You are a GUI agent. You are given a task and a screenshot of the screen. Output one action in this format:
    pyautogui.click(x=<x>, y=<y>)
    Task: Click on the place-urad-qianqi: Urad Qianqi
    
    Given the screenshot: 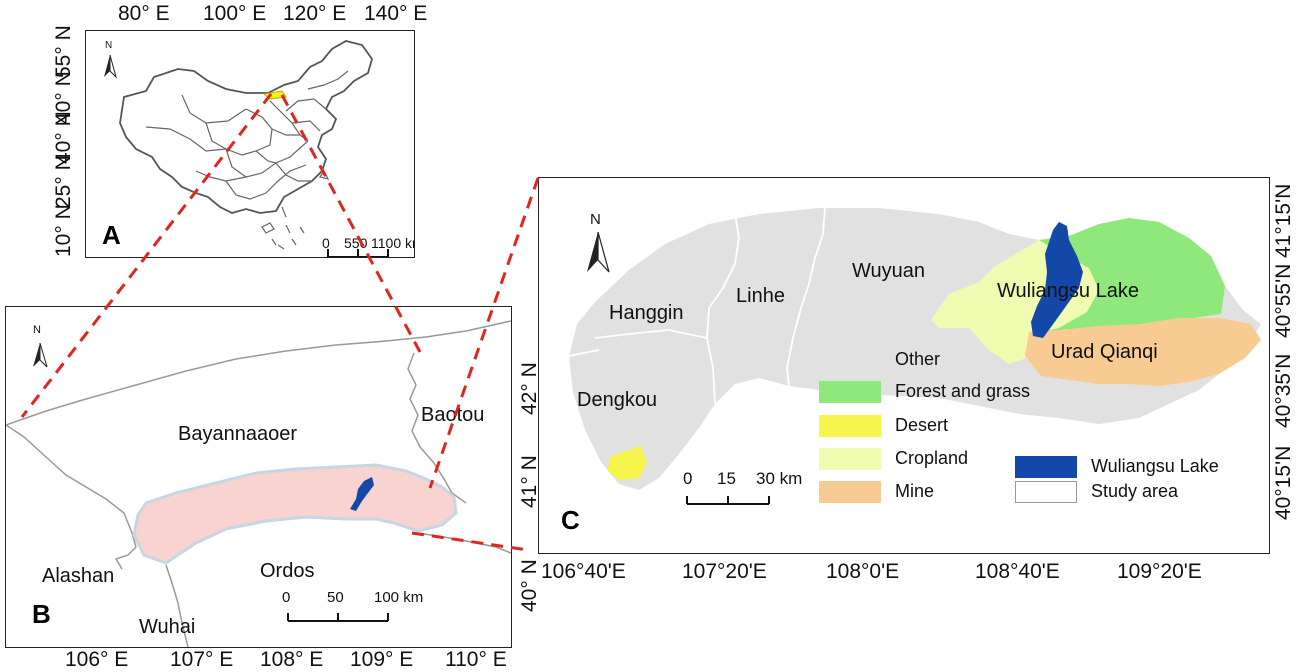 What is the action you would take?
    pyautogui.click(x=1104, y=352)
    